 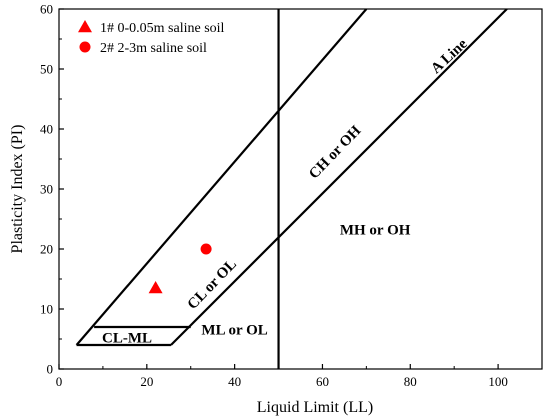 What do you see at coordinates (46, 309) in the screenshot?
I see `y-tick-label: 10` at bounding box center [46, 309].